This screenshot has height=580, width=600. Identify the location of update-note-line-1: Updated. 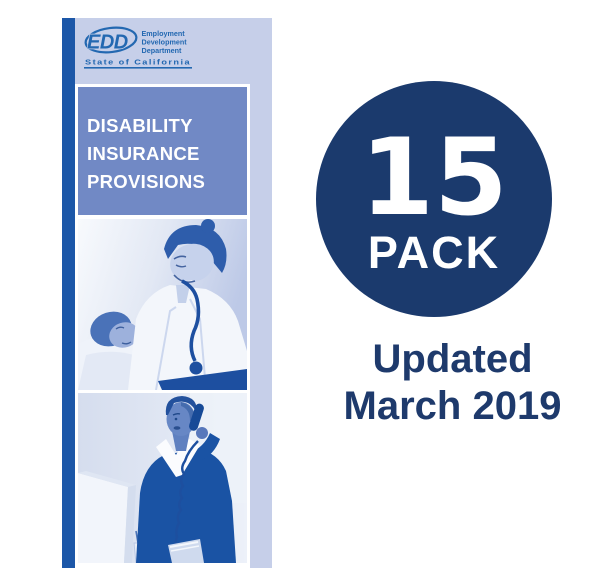
(452, 359).